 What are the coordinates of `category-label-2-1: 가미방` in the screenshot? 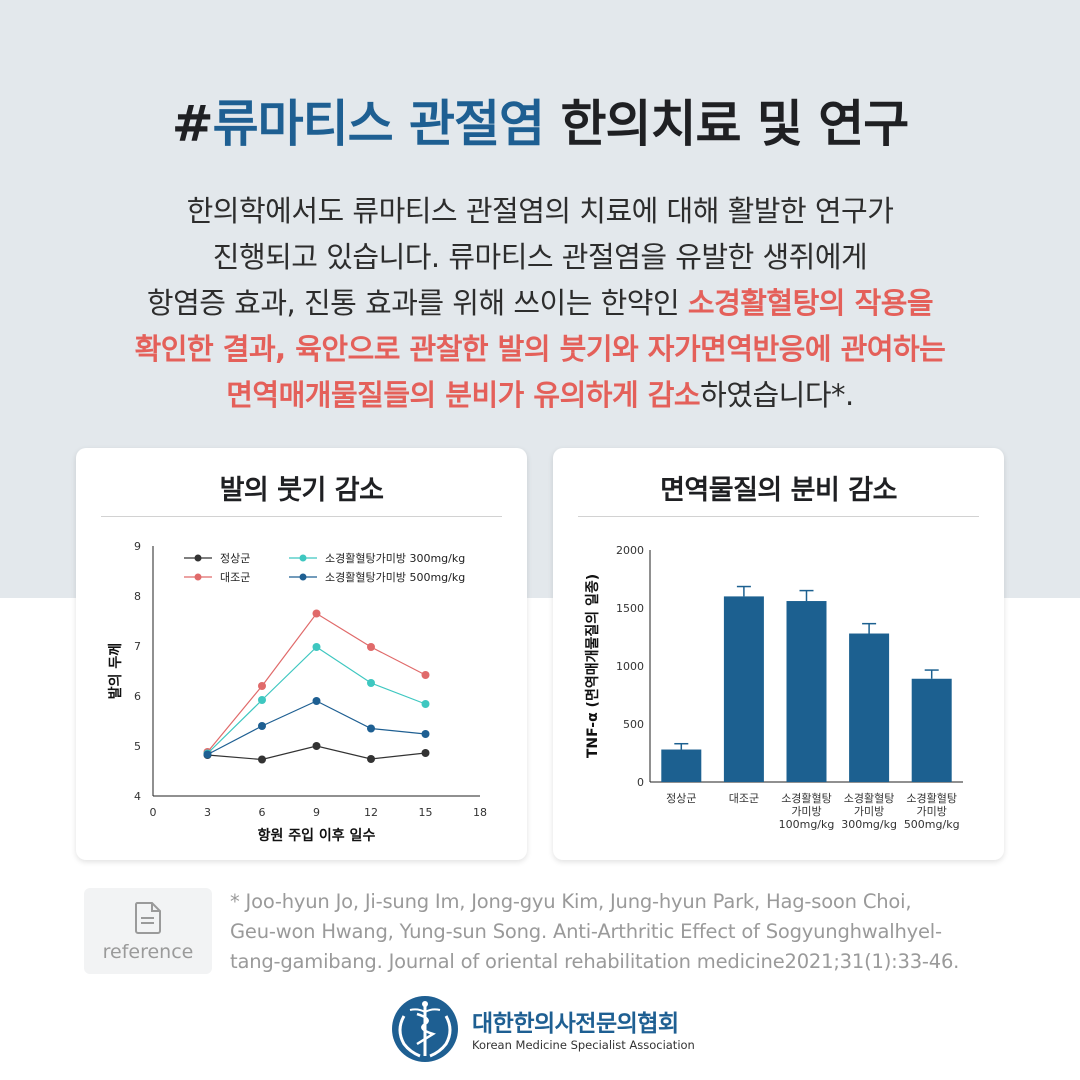 It's located at (806, 811).